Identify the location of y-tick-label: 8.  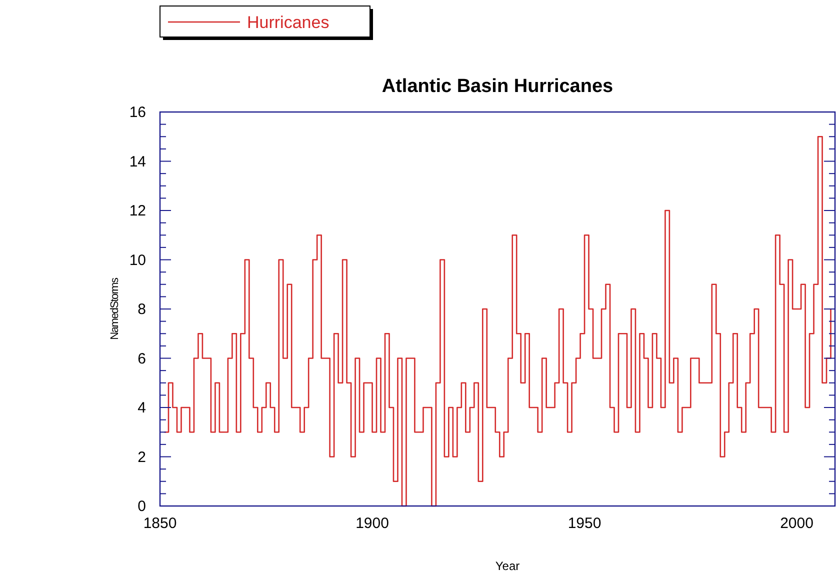
(142, 309).